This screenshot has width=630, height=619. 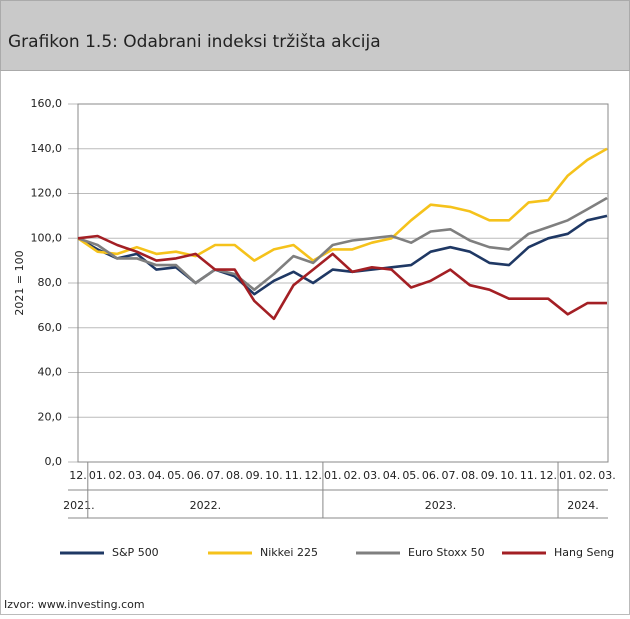 What do you see at coordinates (47, 237) in the screenshot?
I see `y-tick-label: 100,0` at bounding box center [47, 237].